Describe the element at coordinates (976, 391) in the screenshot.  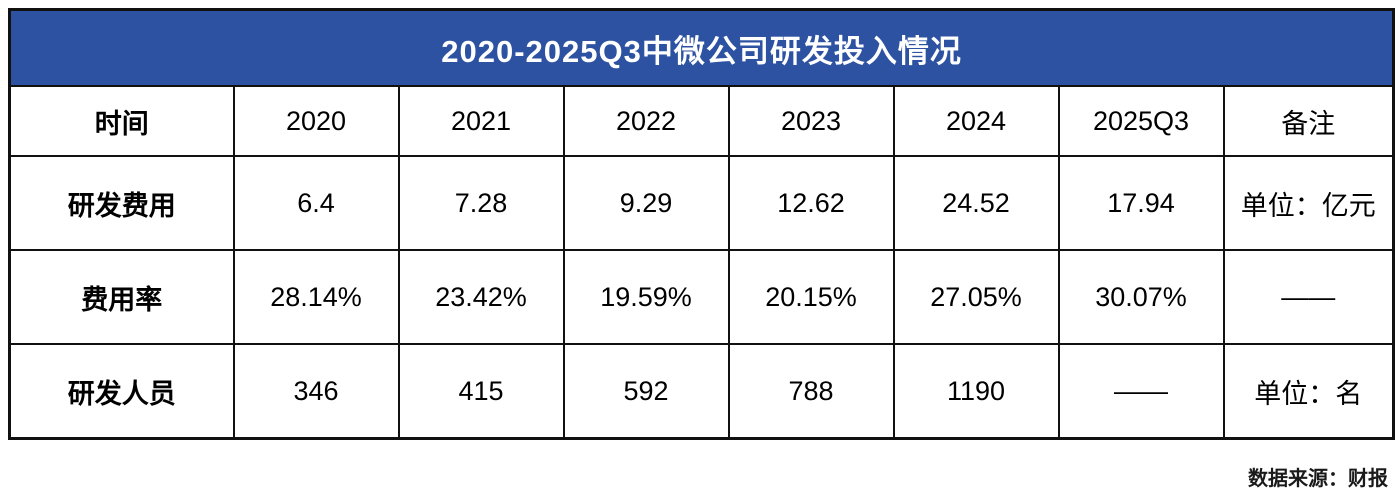
I see `value-cell: 1190` at that location.